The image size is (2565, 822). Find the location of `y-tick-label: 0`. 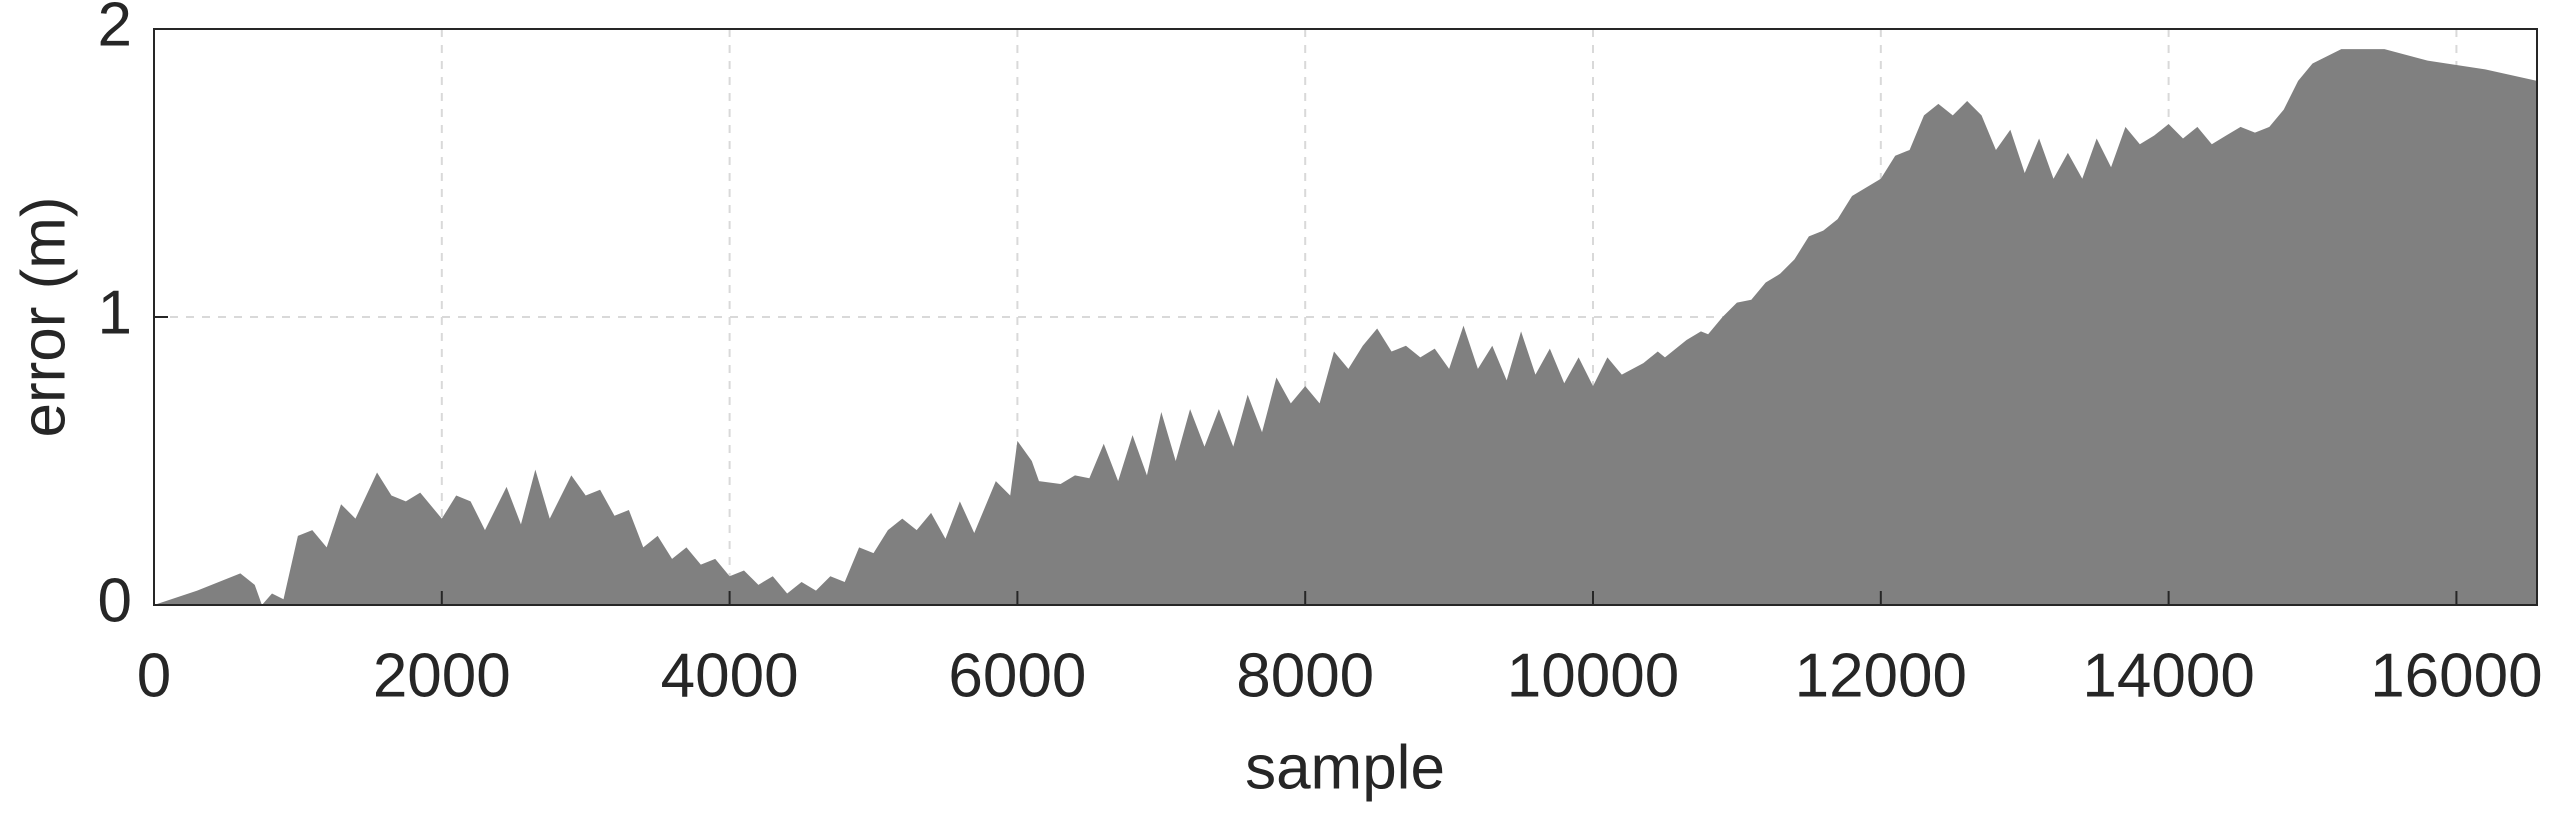

y-tick-label: 0 is located at coordinates (115, 600).